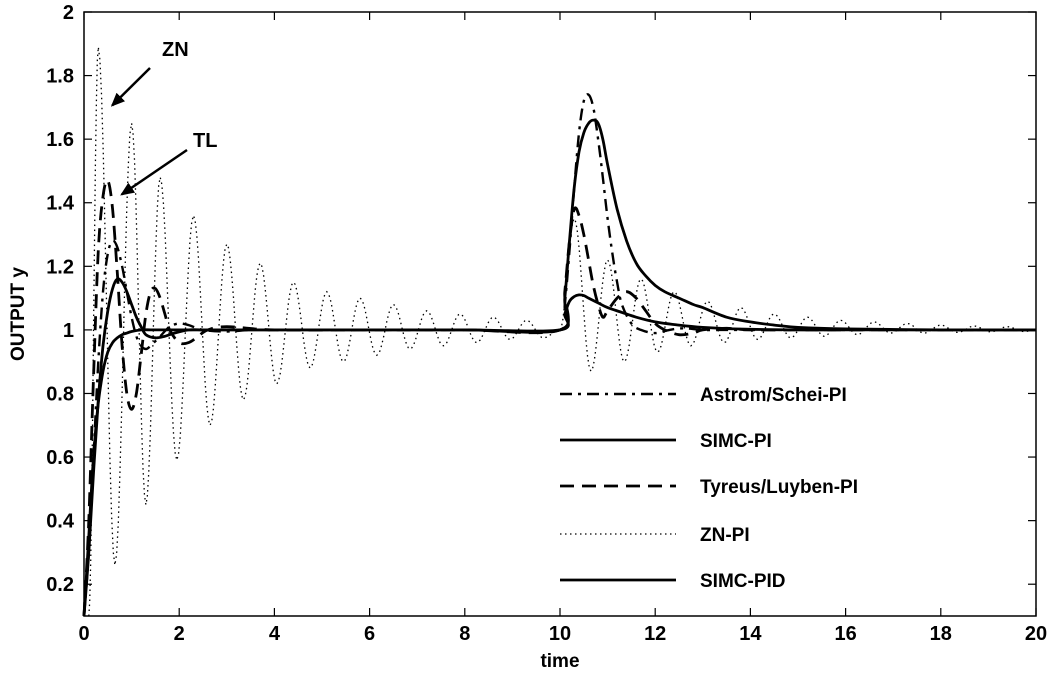 The height and width of the screenshot is (673, 1053). I want to click on y-tick-label: 0.8, so click(60, 394).